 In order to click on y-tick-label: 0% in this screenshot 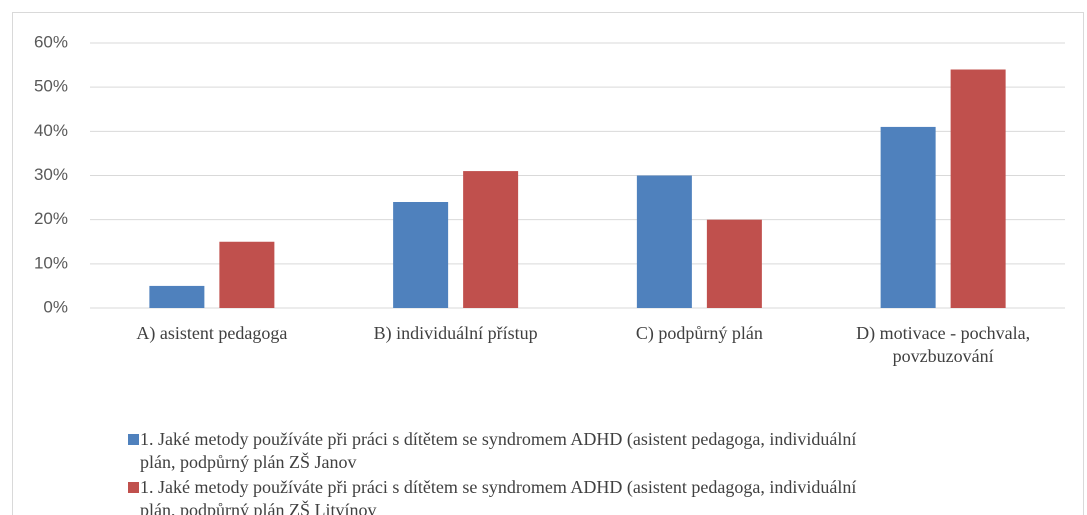, I will do `click(55, 306)`.